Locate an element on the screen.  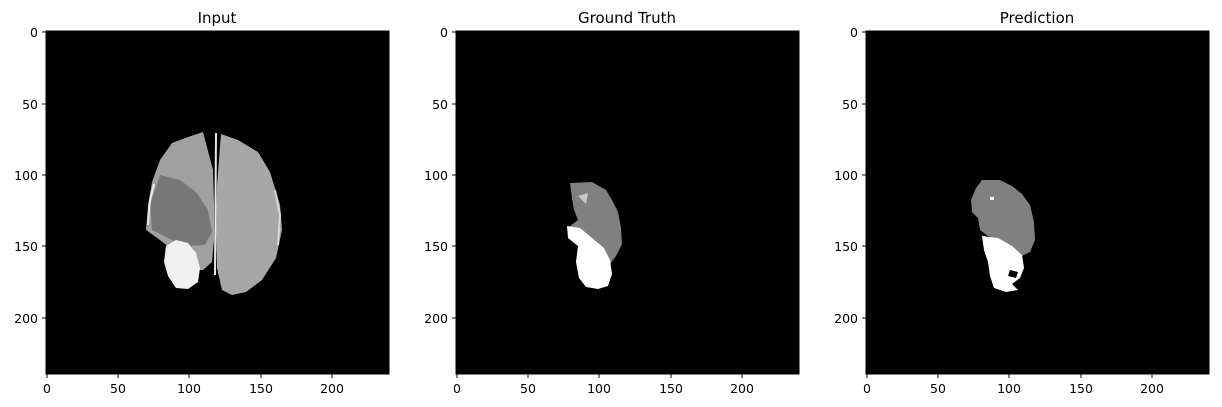
cortex-rim is located at coordinates (151, 204).